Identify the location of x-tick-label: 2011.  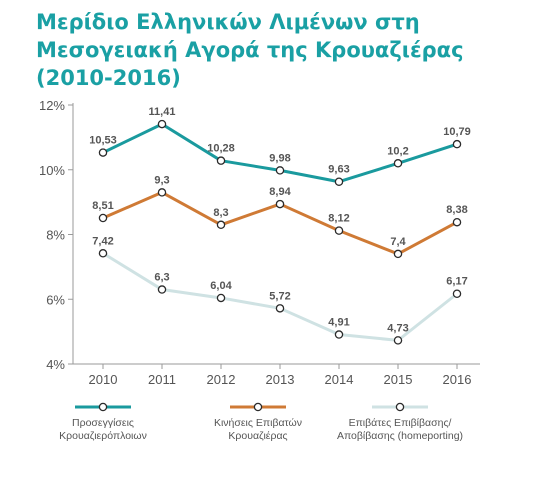
(162, 379).